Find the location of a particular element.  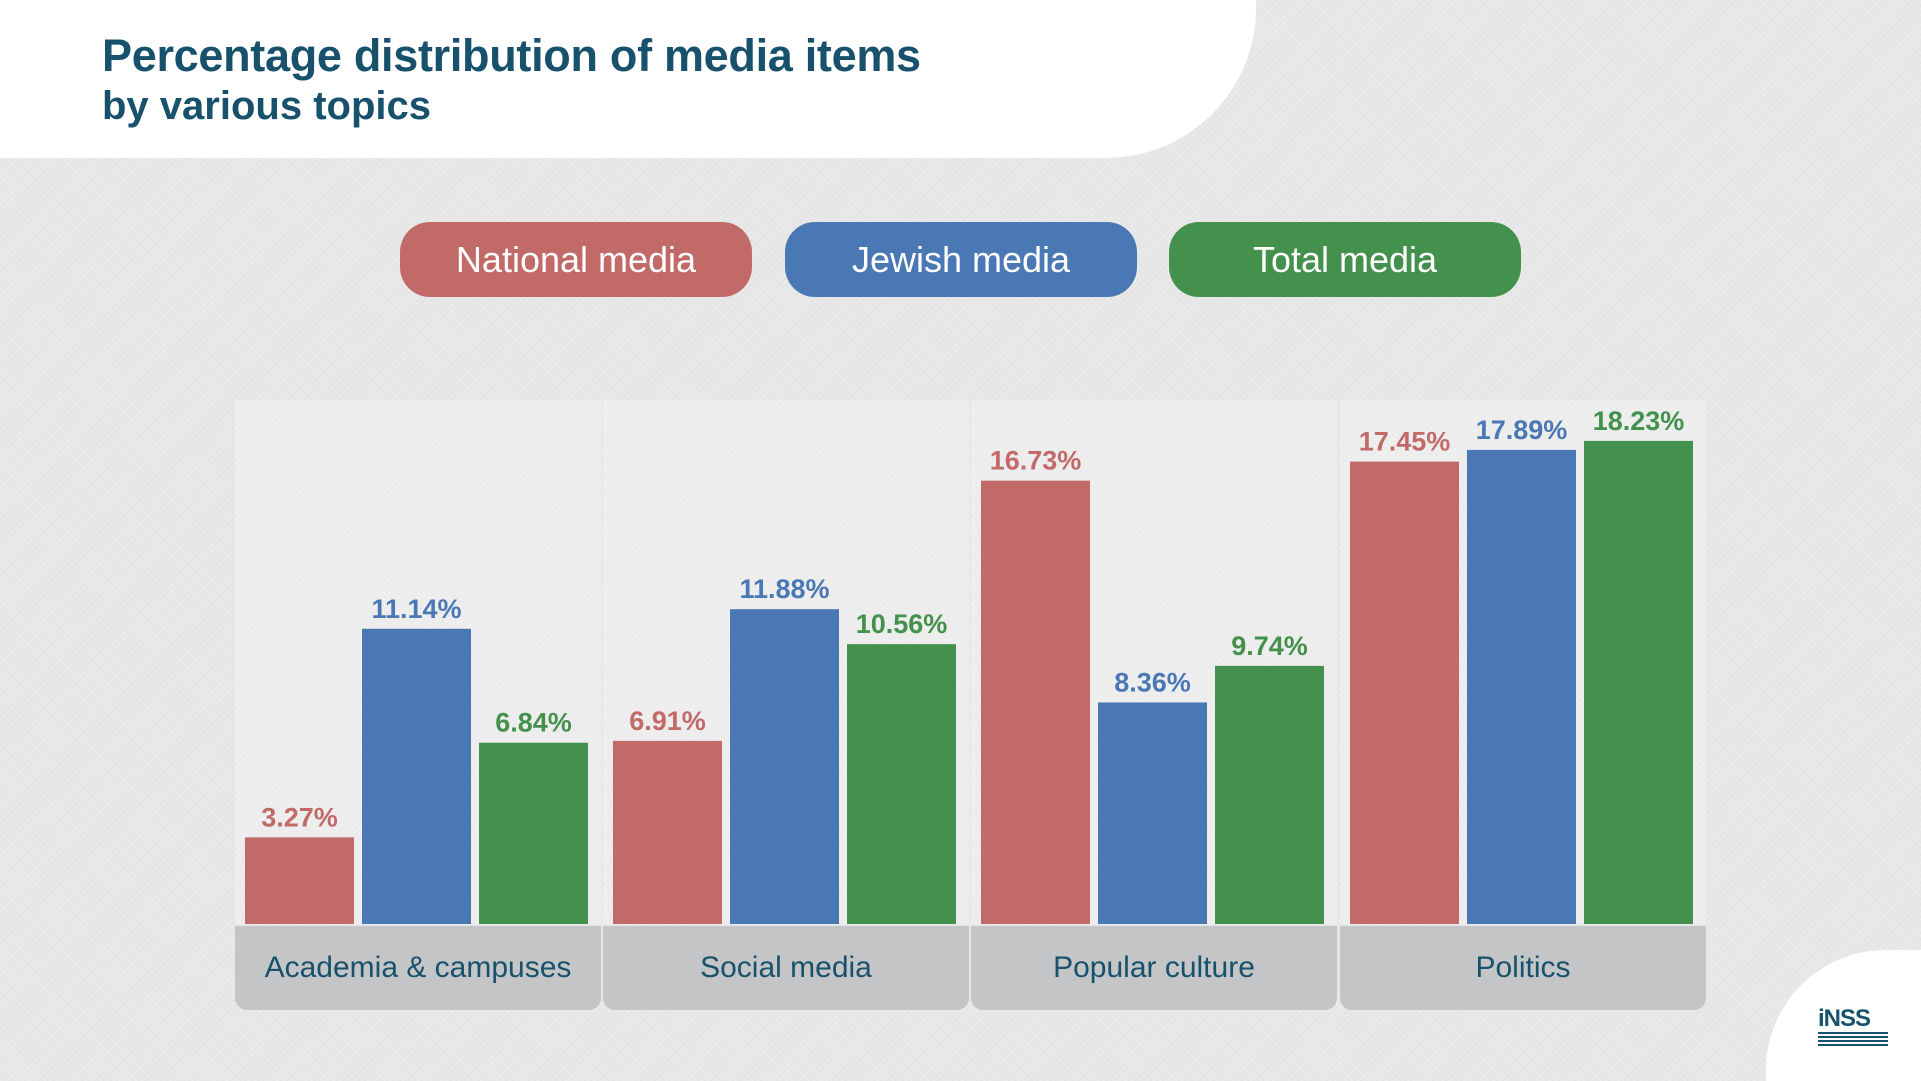

category-label-politics: Politics is located at coordinates (1523, 968).